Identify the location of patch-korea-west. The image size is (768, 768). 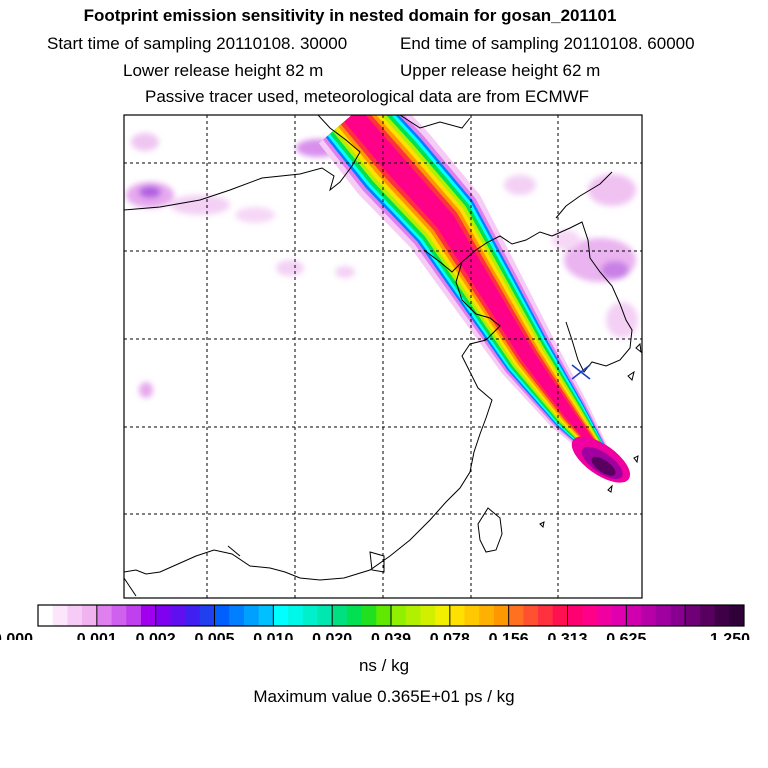
(566, 240).